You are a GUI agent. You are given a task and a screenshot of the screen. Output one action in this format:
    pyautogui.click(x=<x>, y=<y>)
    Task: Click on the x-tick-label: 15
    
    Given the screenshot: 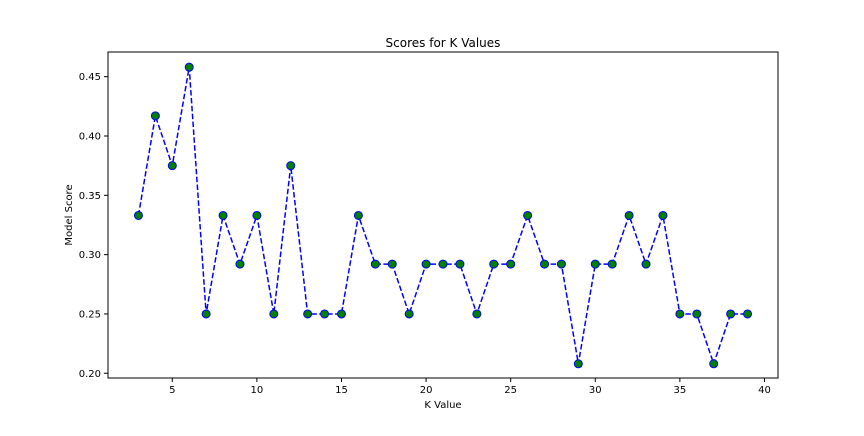 What is the action you would take?
    pyautogui.click(x=341, y=390)
    